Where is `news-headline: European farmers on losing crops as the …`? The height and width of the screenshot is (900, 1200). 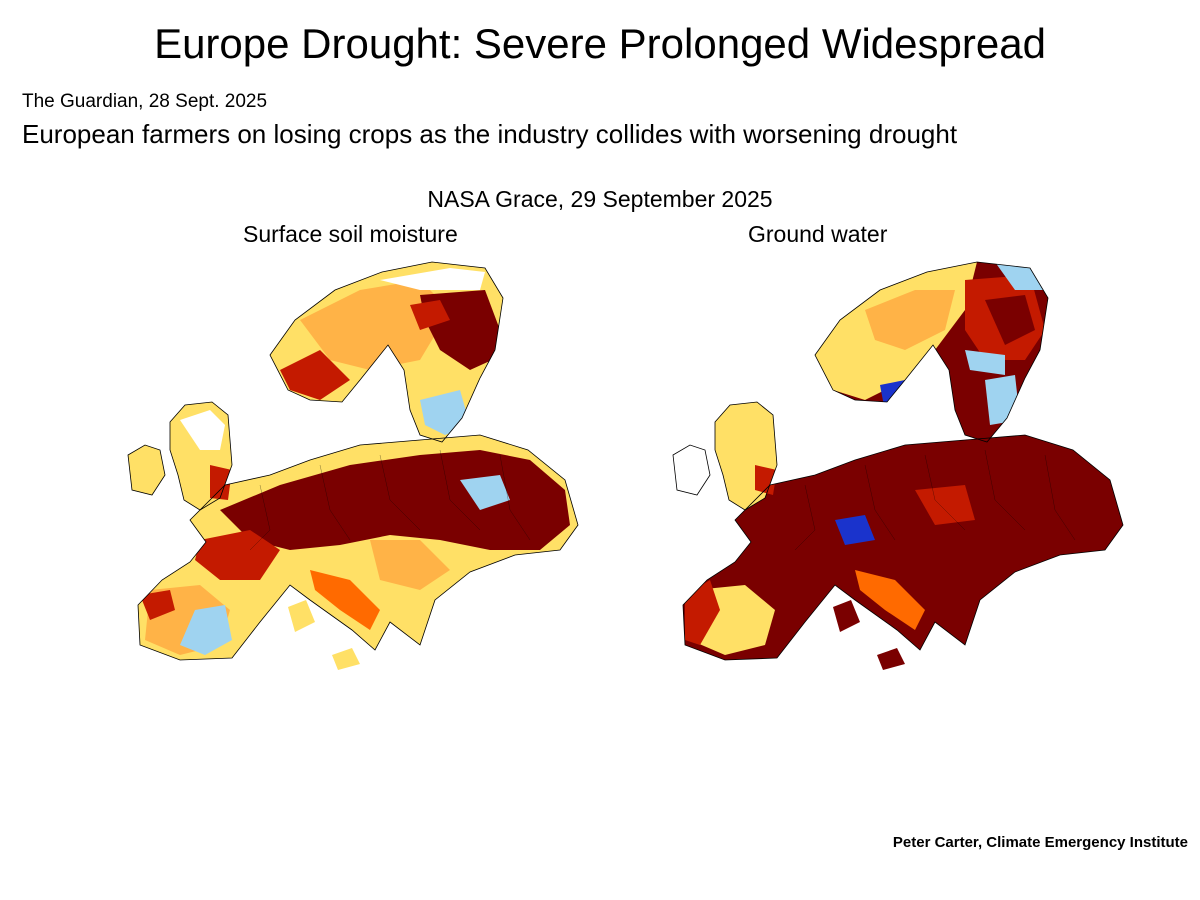
news-headline: European farmers on losing crops as the … is located at coordinates (490, 134).